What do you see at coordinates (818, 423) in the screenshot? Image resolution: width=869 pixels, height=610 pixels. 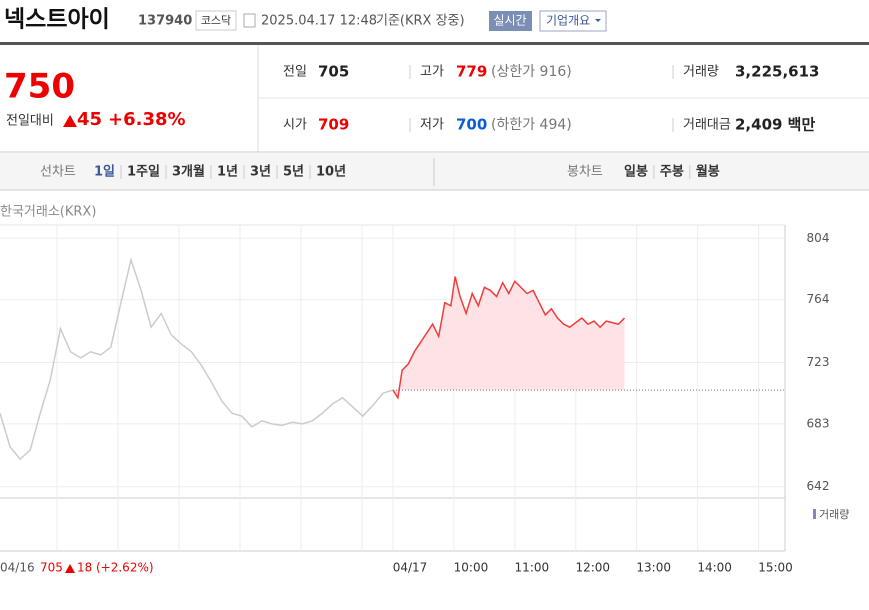 I see `y-tick-label: 683` at bounding box center [818, 423].